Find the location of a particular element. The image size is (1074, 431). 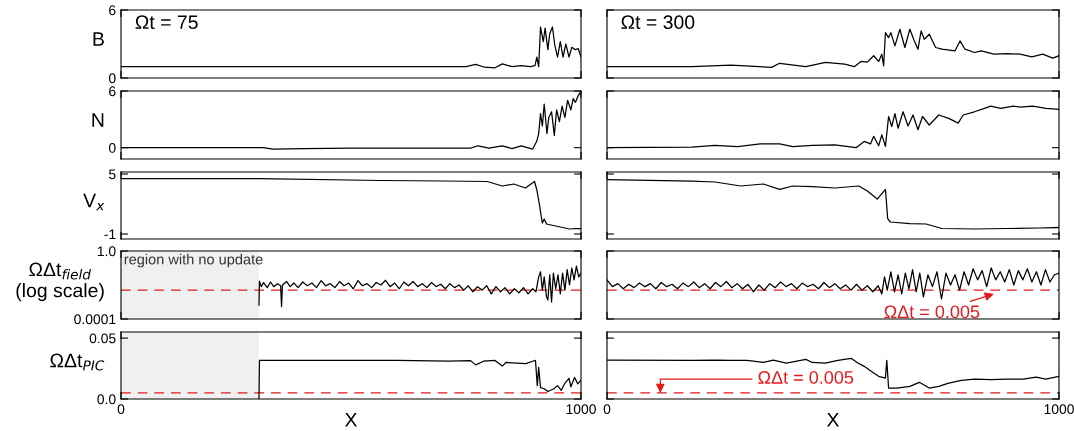

y-tick-label: -1 is located at coordinates (110, 234).